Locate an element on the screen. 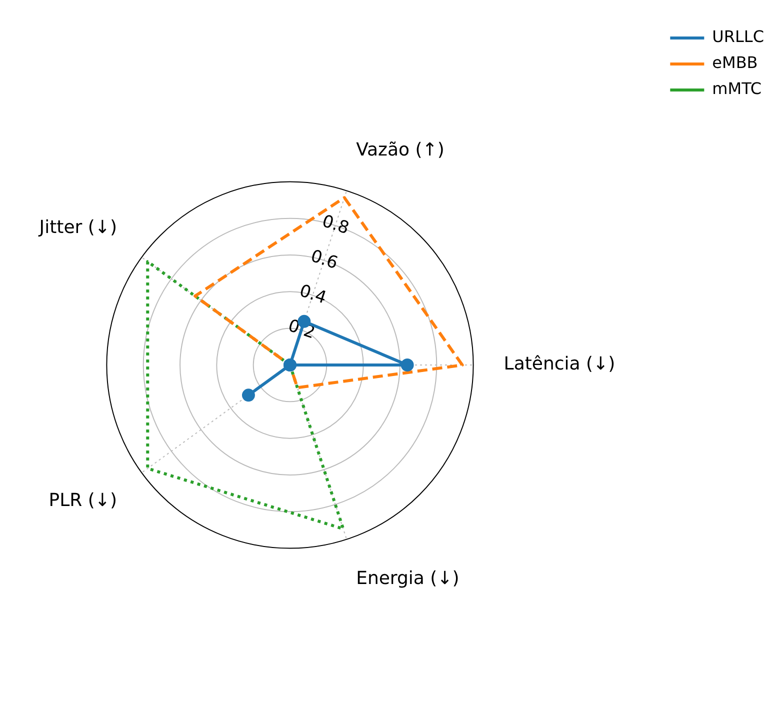  spoke-label: Vazão (↑) is located at coordinates (400, 150).